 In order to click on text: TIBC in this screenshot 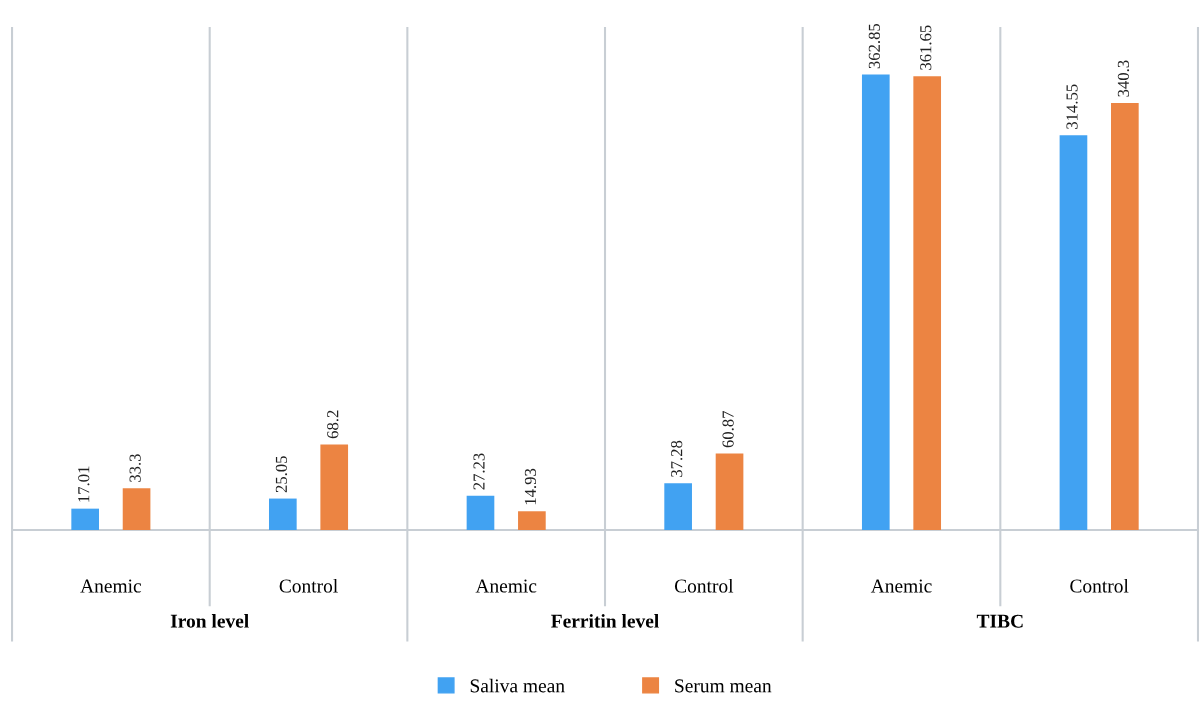, I will do `click(999, 621)`.